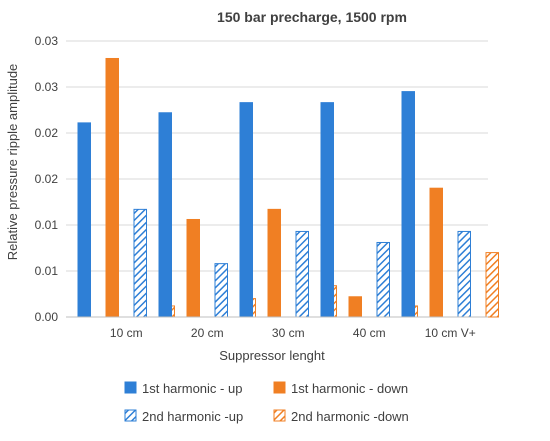 The width and height of the screenshot is (550, 441). Describe the element at coordinates (312, 17) in the screenshot. I see `chart-title: 150 bar precharge, 1500 rpm` at that location.